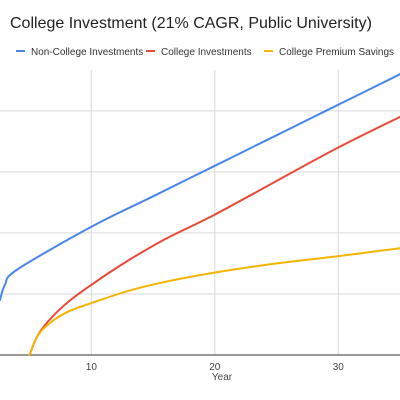  I want to click on x-axis-label: Year, so click(222, 377).